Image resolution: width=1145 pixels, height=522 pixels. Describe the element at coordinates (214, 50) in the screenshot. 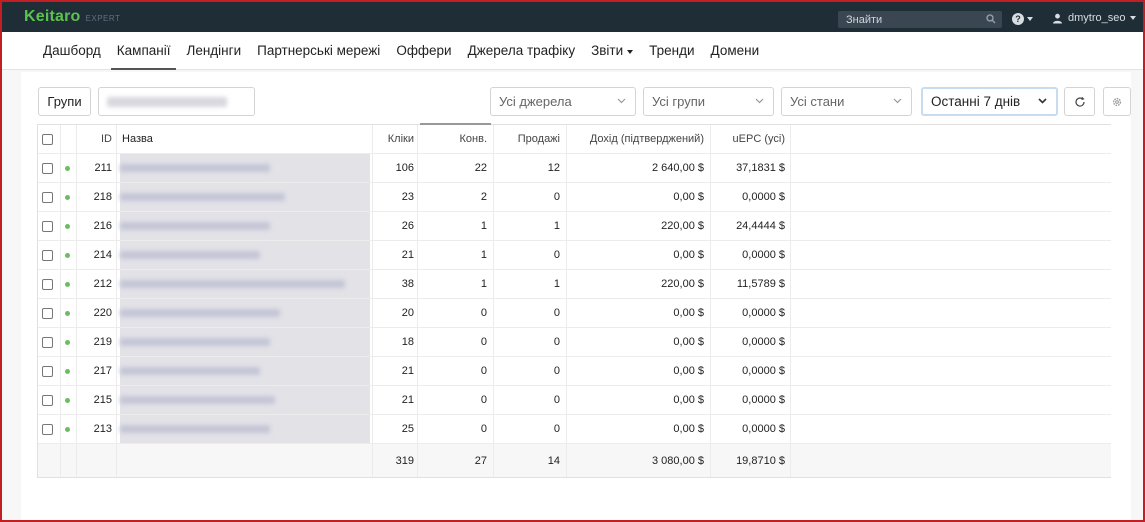

I see `nav-landings: Лендінги` at that location.